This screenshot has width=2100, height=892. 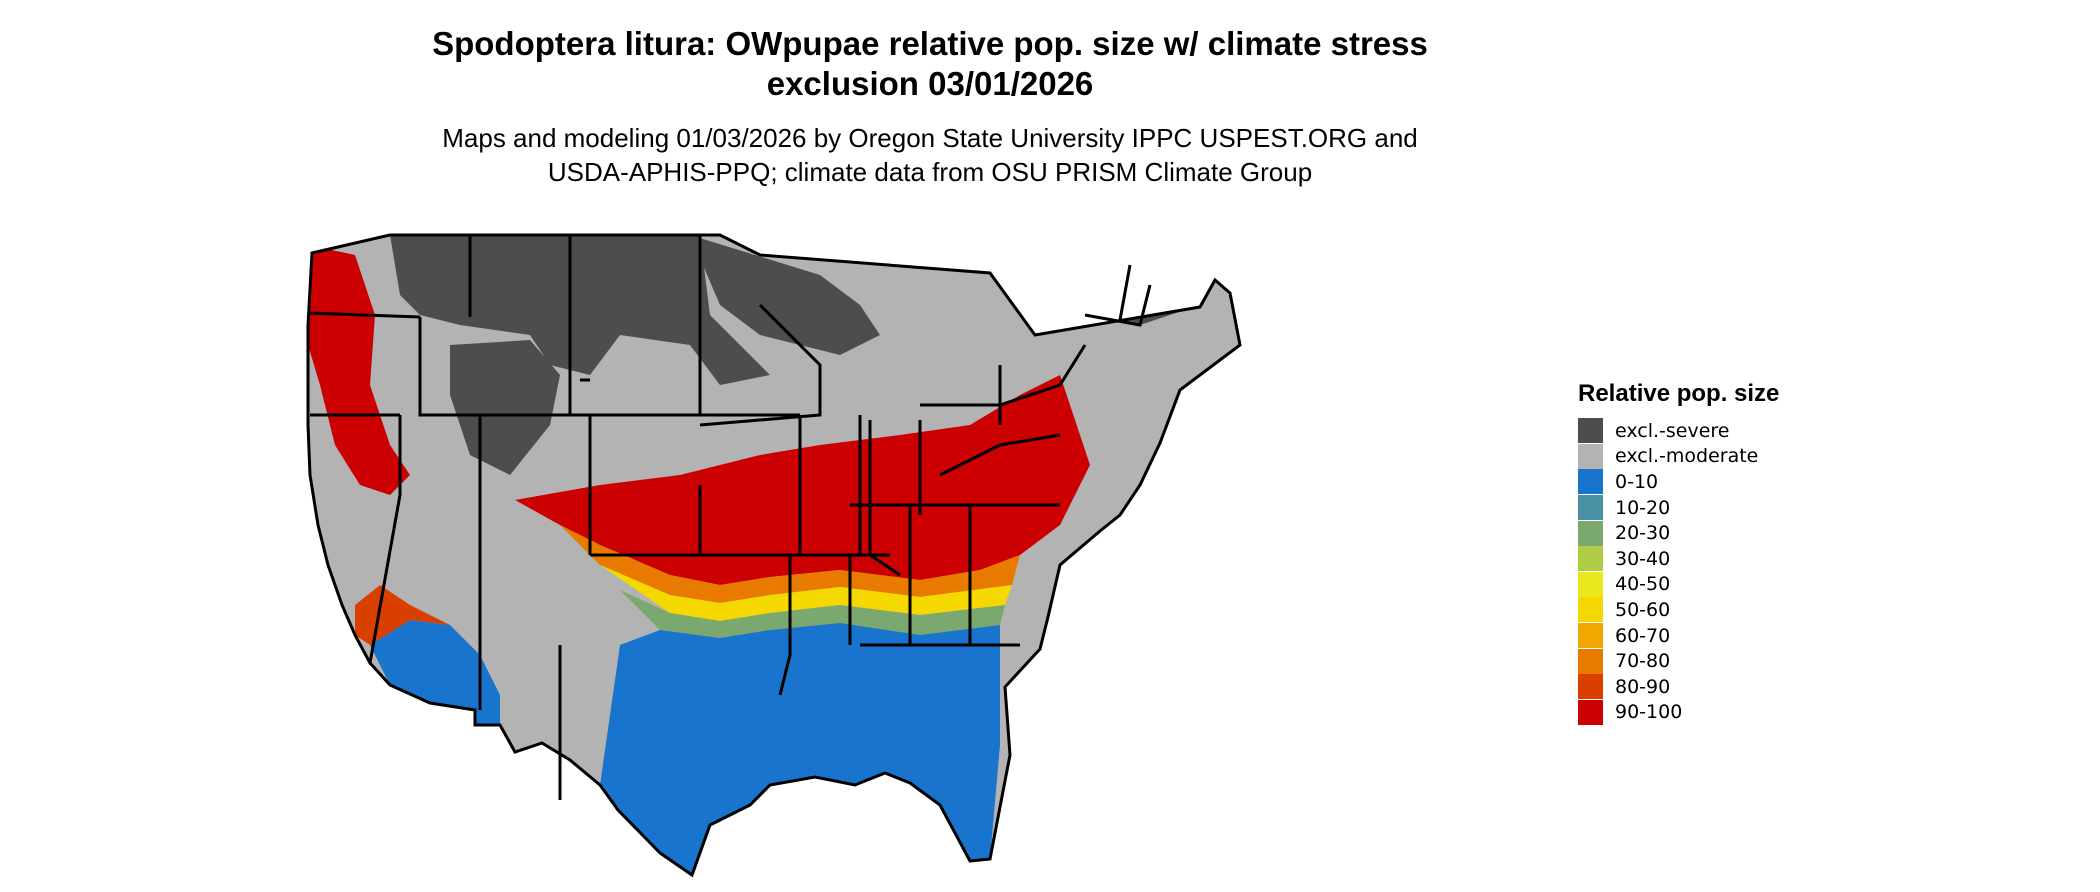 What do you see at coordinates (1643, 686) in the screenshot?
I see `legend-label: 80-90` at bounding box center [1643, 686].